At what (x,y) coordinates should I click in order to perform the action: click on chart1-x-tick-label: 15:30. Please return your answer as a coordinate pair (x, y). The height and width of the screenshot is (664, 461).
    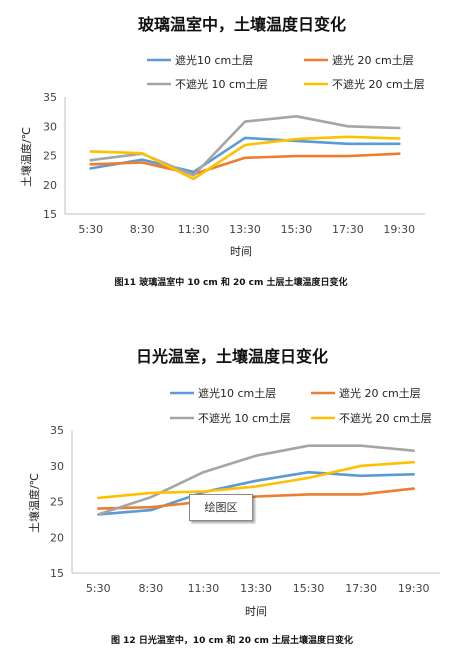
    Looking at the image, I should click on (297, 229).